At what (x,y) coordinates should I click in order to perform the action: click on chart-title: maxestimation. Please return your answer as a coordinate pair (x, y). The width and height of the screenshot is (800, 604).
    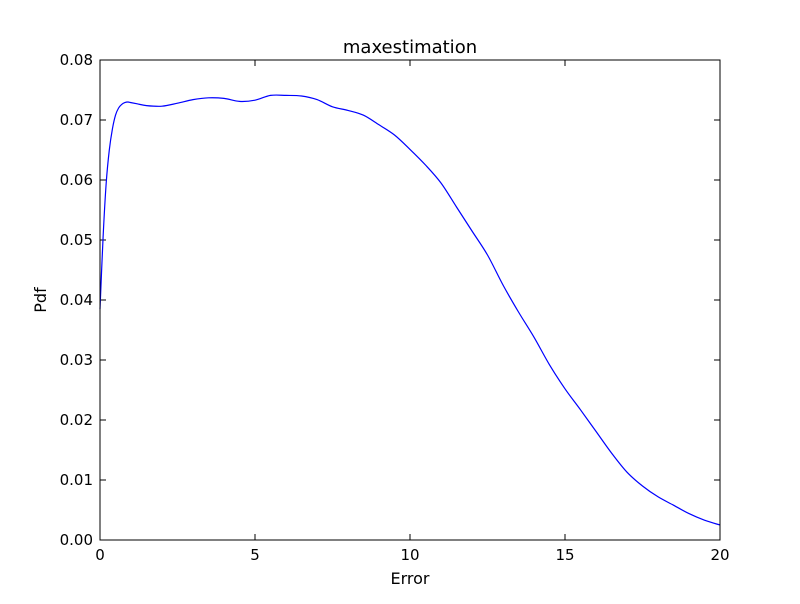
    Looking at the image, I should click on (410, 47).